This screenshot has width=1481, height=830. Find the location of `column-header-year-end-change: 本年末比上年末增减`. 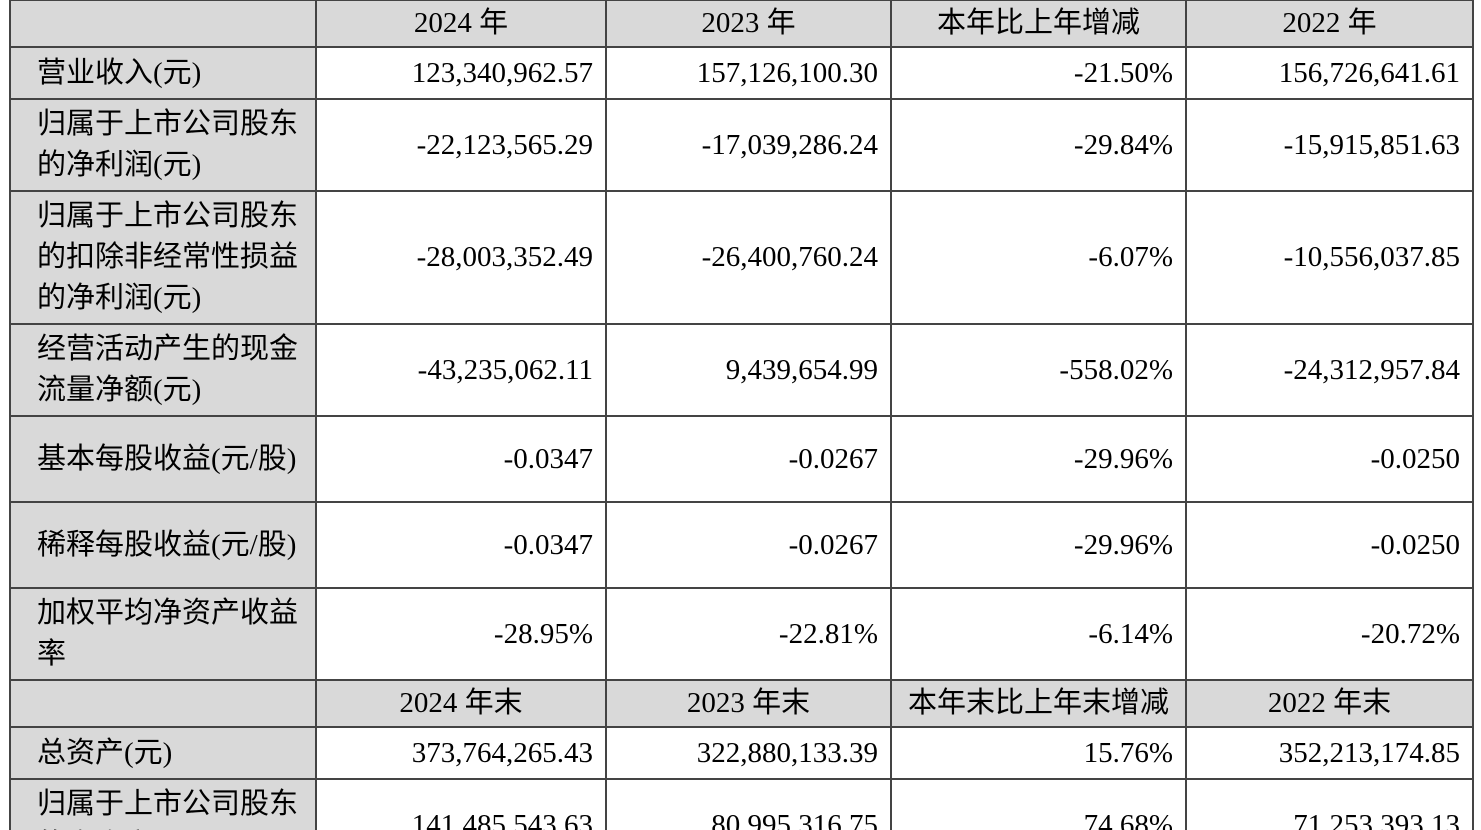

column-header-year-end-change: 本年末比上年末增减 is located at coordinates (1038, 703).